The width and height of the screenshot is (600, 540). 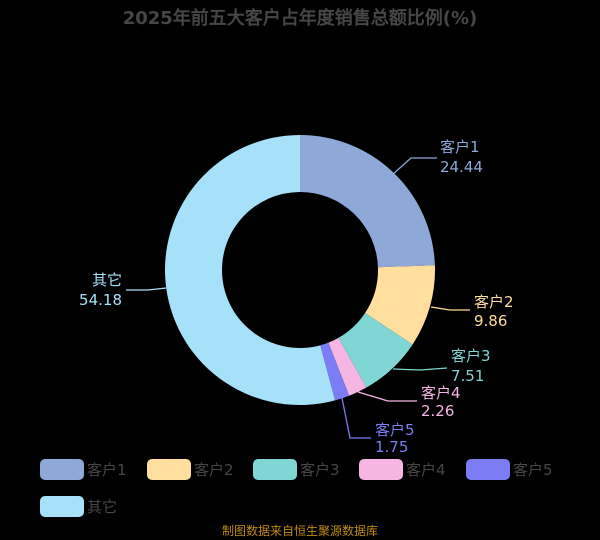 I want to click on slice-label-name: 客户2, so click(x=494, y=302).